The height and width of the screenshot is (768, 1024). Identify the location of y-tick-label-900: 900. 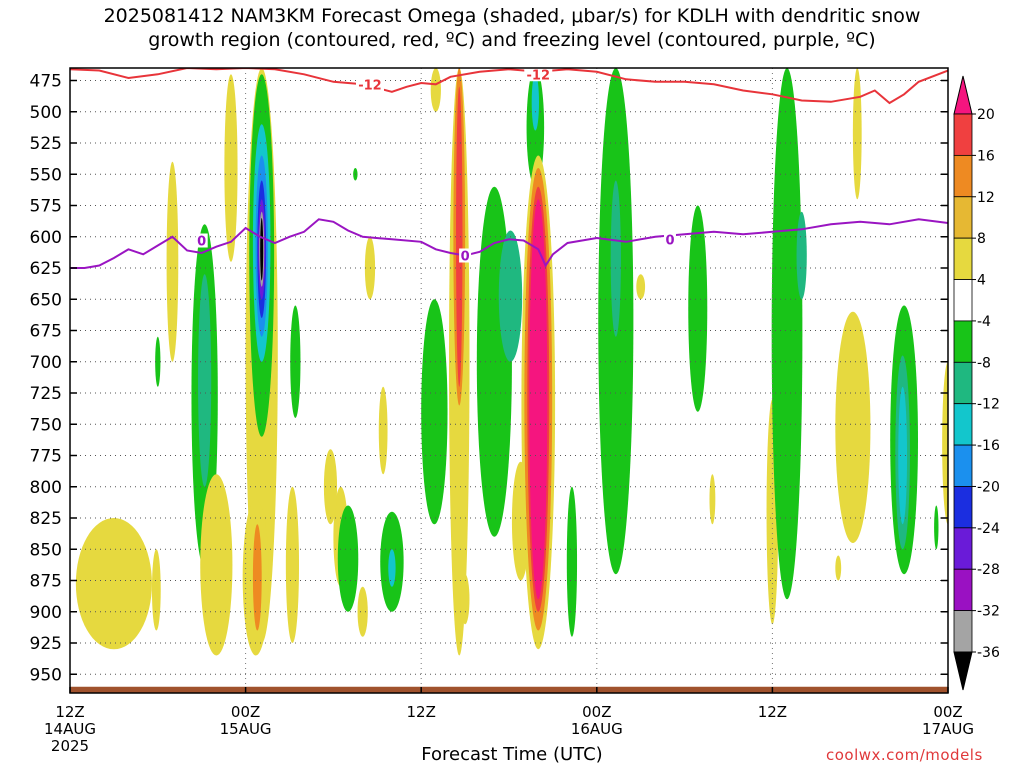
(46, 613).